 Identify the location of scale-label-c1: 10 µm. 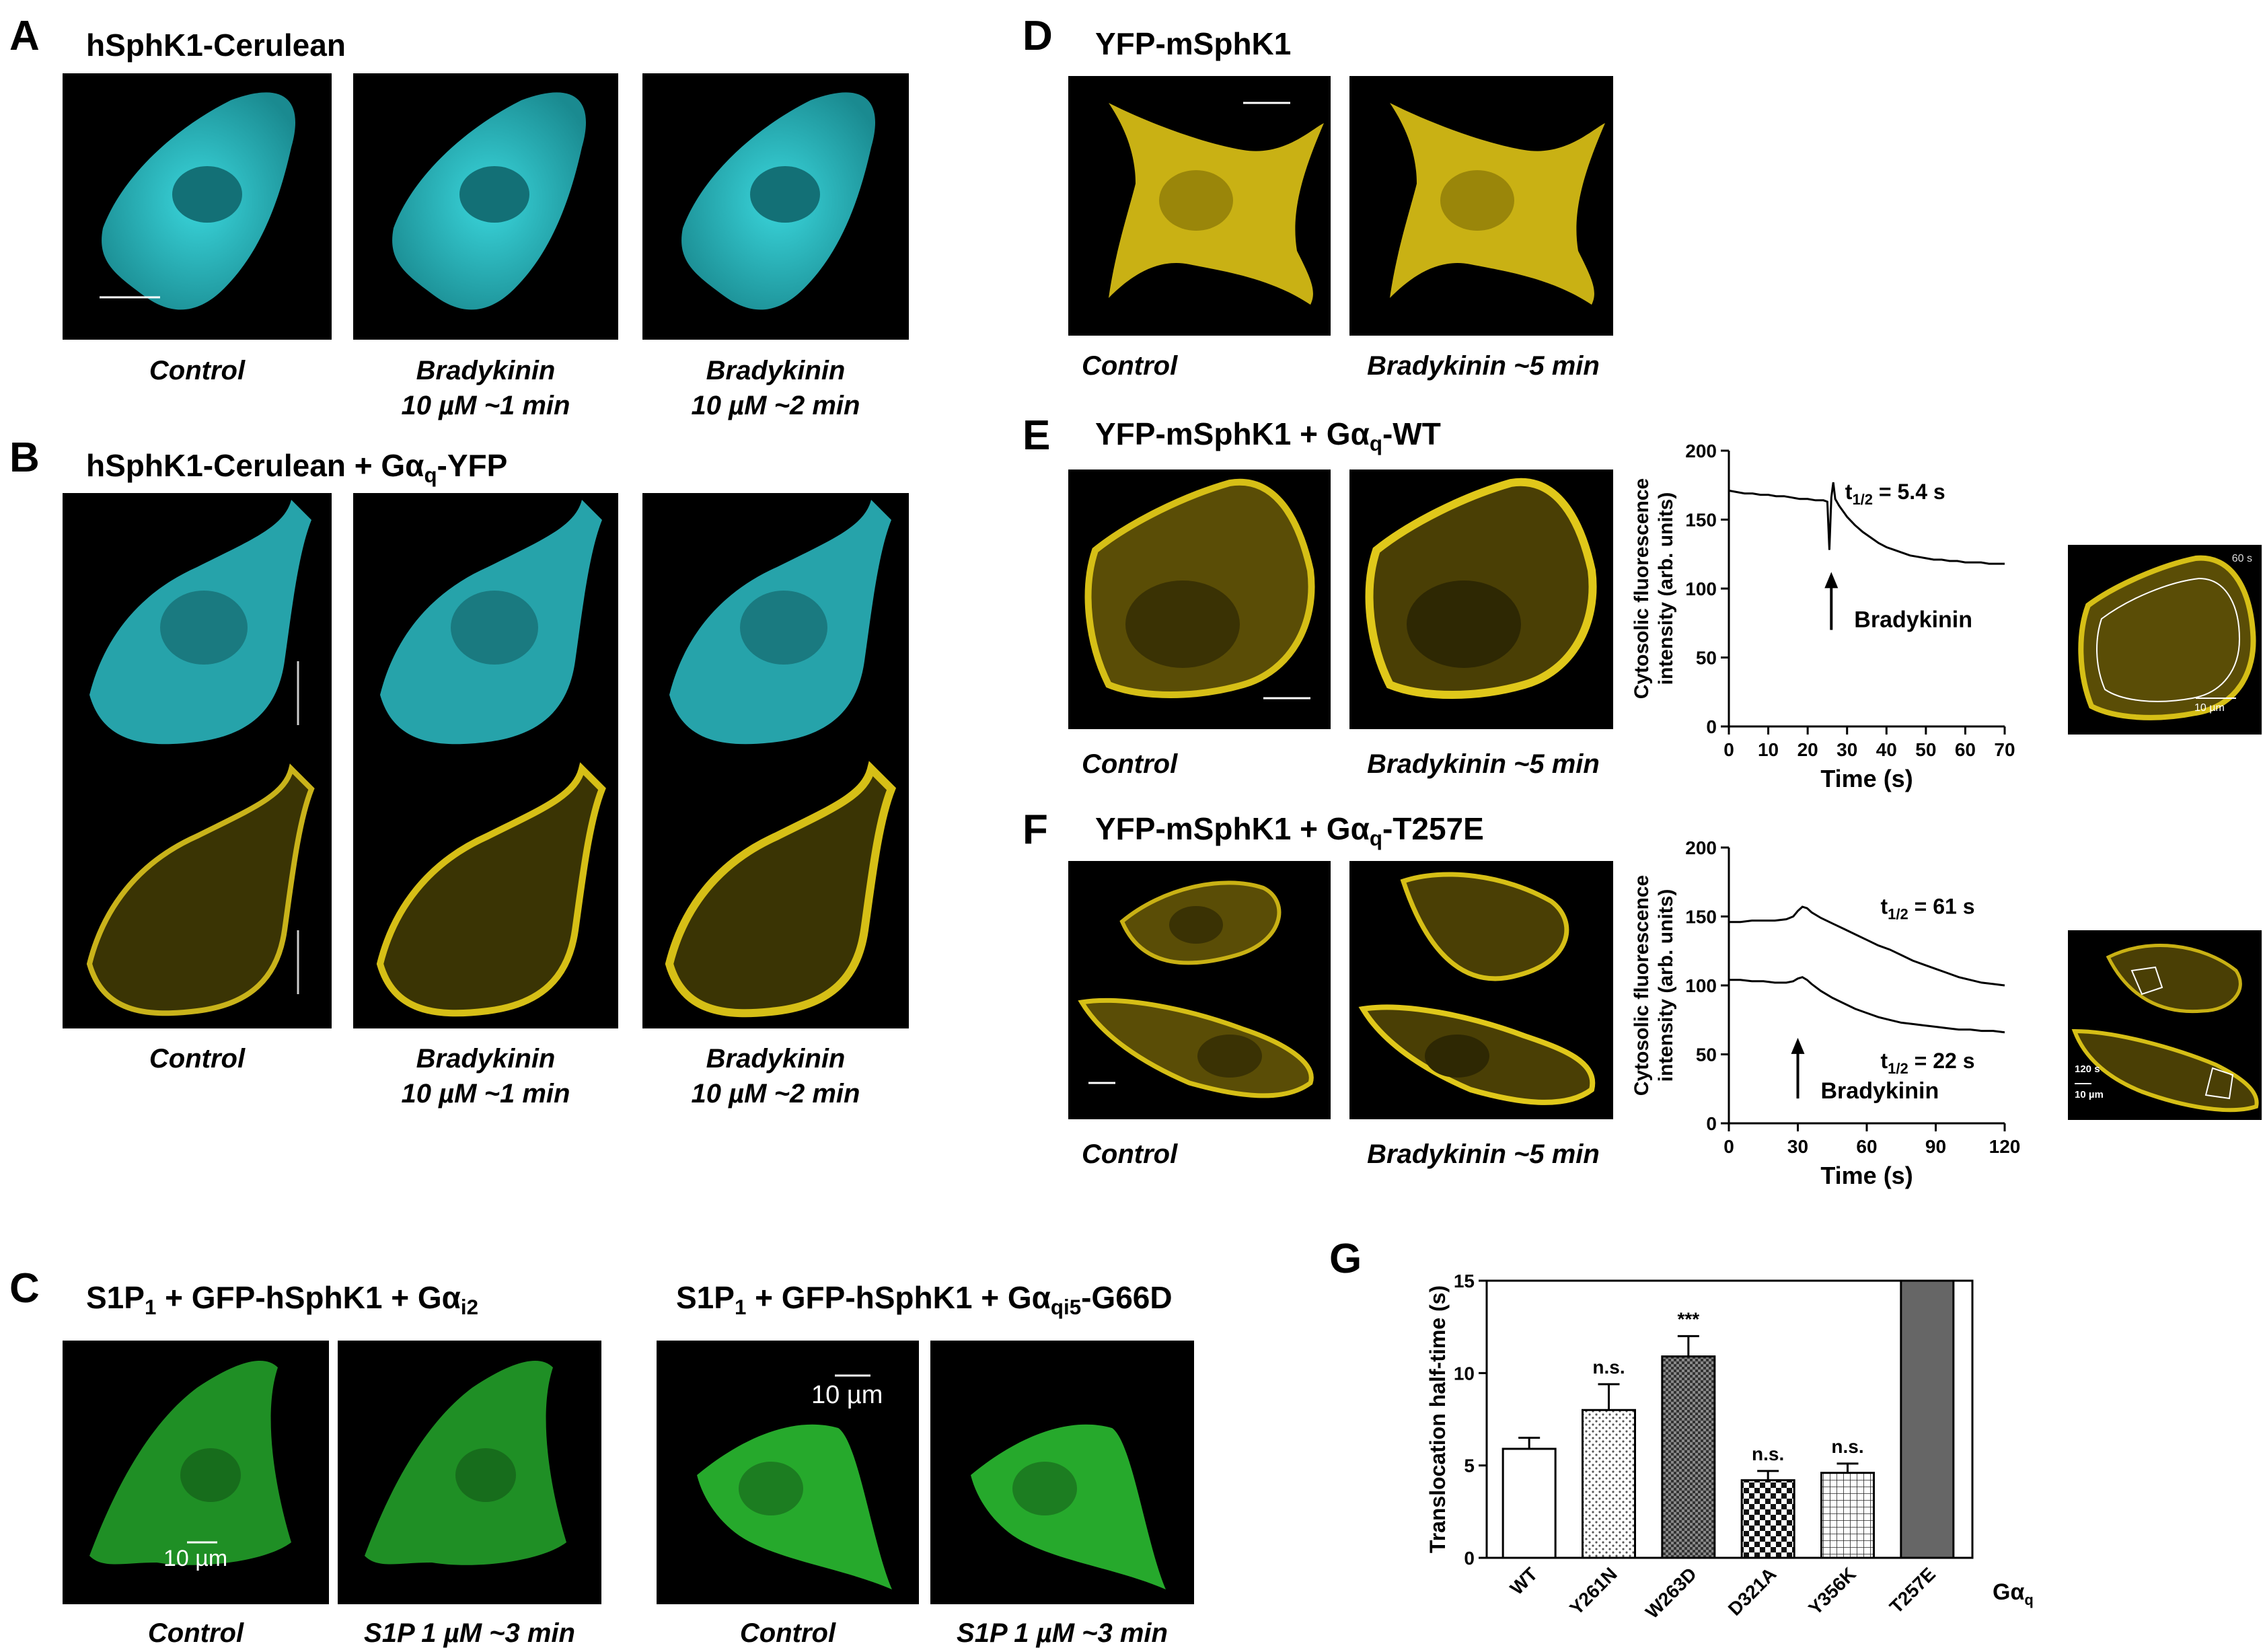
(195, 1558).